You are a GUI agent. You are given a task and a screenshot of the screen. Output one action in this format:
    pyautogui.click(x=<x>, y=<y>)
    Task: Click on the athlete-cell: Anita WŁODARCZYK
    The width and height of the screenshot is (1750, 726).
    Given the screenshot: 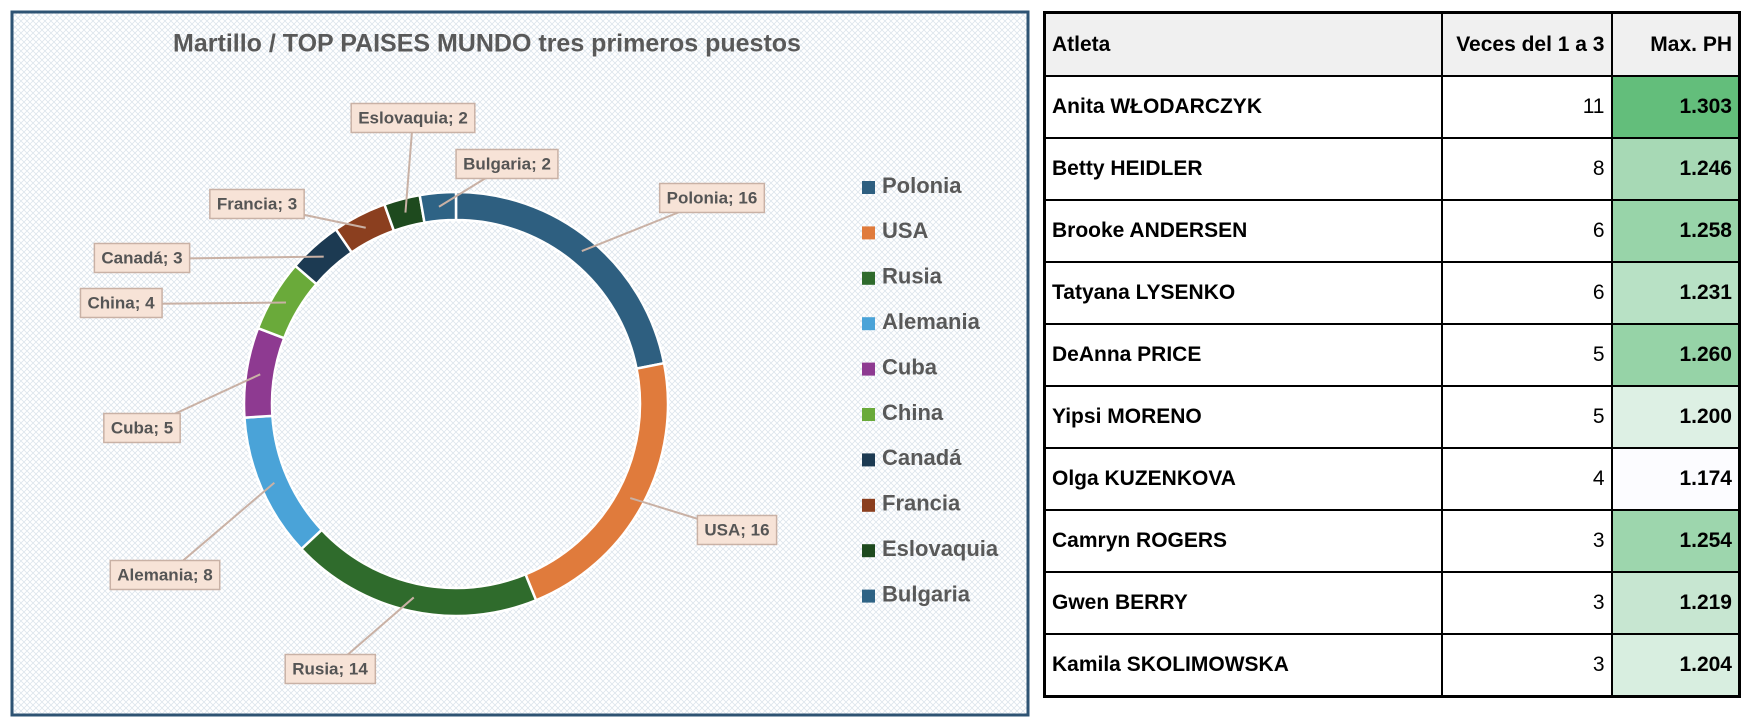 What is the action you would take?
    pyautogui.click(x=1243, y=107)
    